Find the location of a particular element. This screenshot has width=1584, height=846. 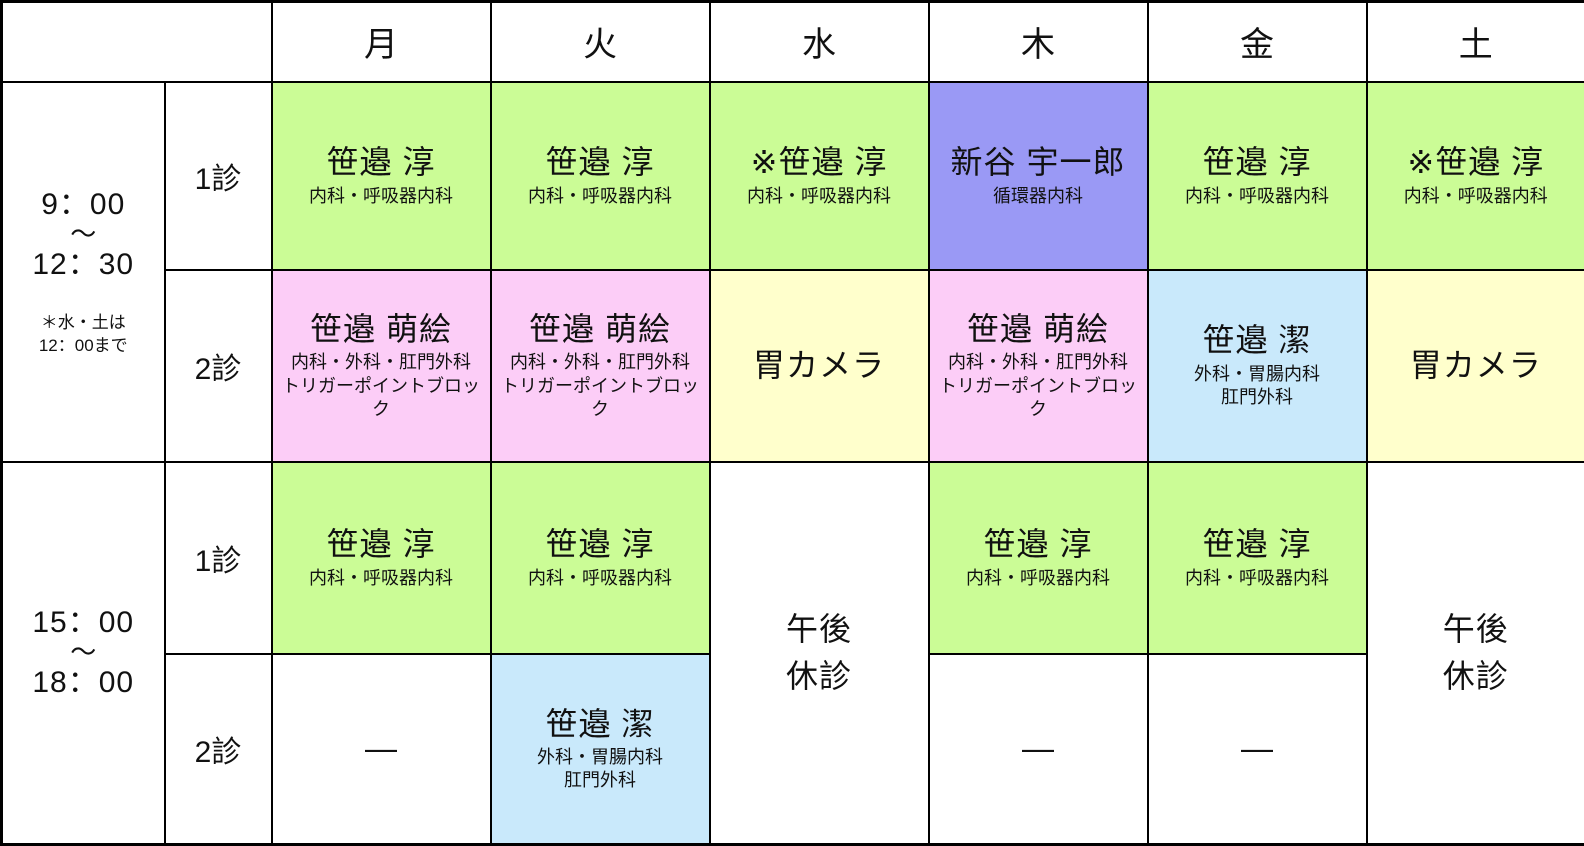

day-header-sat: 土 is located at coordinates (1475, 42).